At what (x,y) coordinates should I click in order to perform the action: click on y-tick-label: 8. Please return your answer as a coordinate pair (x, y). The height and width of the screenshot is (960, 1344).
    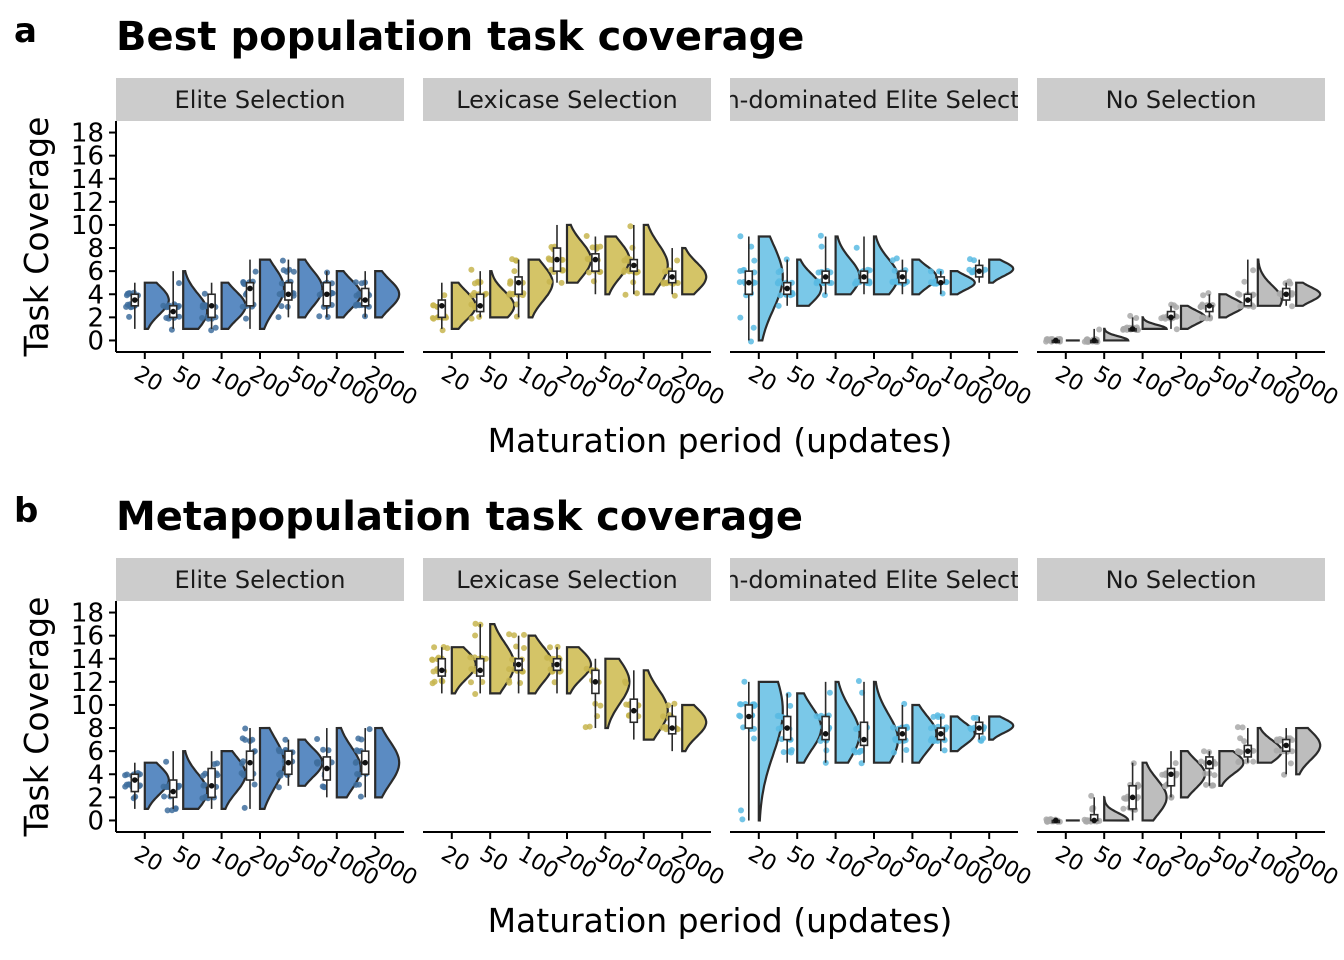
    Looking at the image, I should click on (95, 249).